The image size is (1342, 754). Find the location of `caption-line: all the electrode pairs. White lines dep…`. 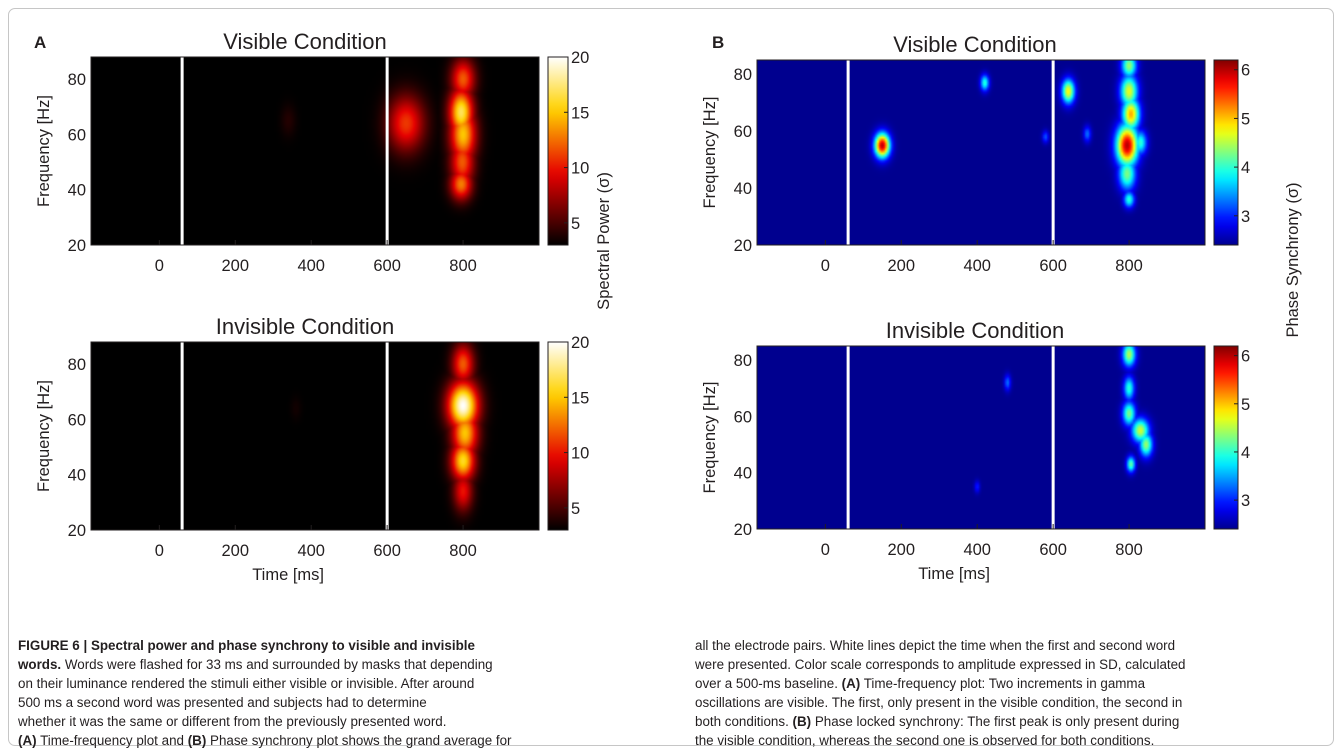

caption-line: all the electrode pairs. White lines dep… is located at coordinates (1010, 645).